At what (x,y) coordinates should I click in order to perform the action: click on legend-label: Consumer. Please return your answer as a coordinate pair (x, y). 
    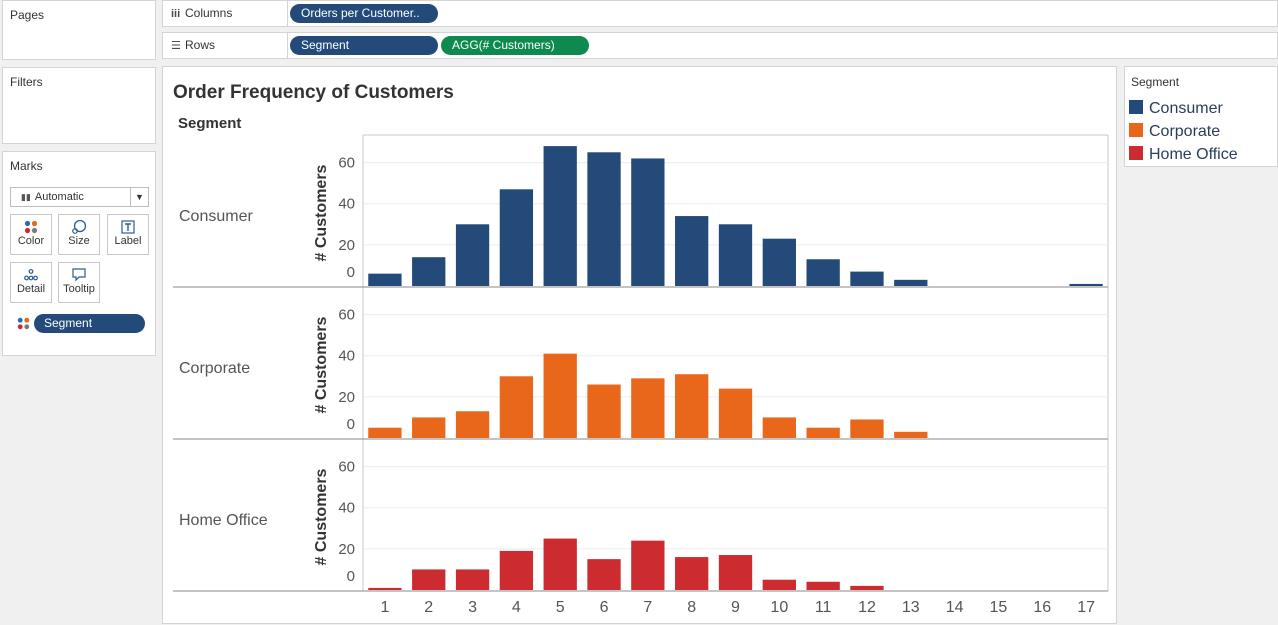
    Looking at the image, I should click on (1186, 108).